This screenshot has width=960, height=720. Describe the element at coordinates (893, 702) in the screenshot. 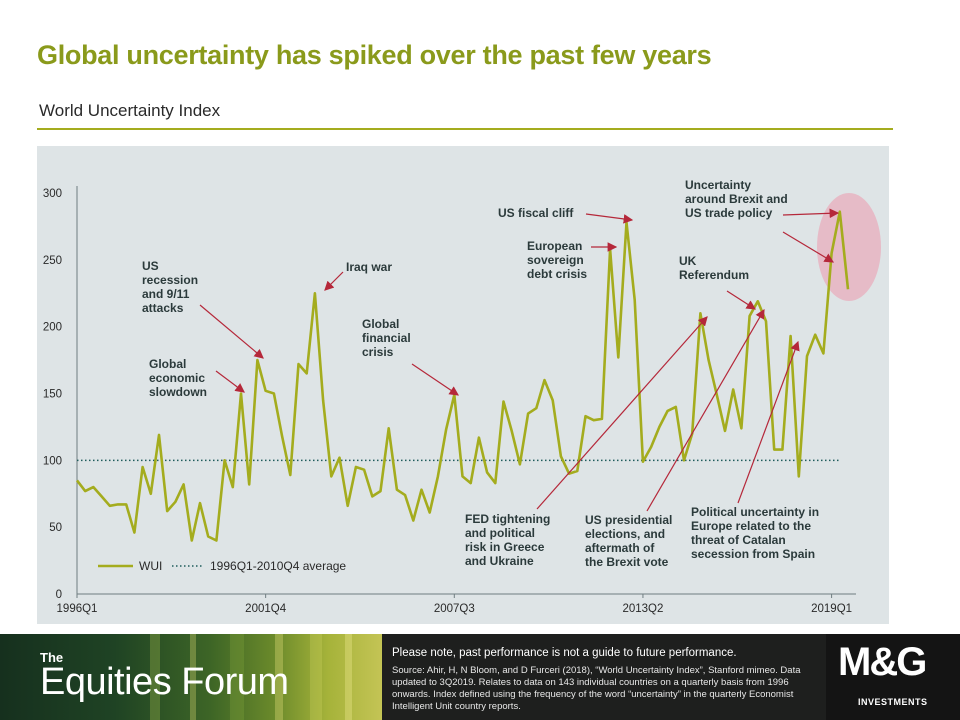

I see `mg-logo-subtitle: INVESTMENTS` at that location.